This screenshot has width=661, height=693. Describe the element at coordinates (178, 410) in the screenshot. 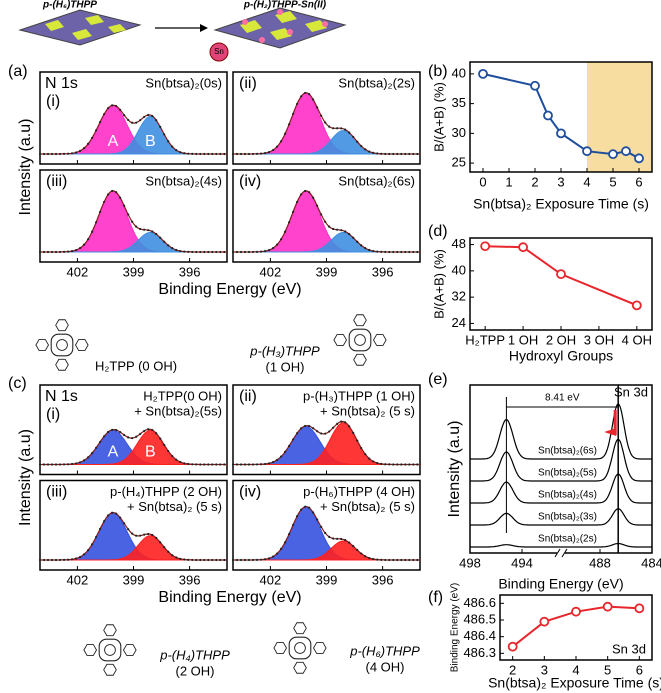

I see `panel-annotation: + Sn(btsa)₂(5s)` at that location.